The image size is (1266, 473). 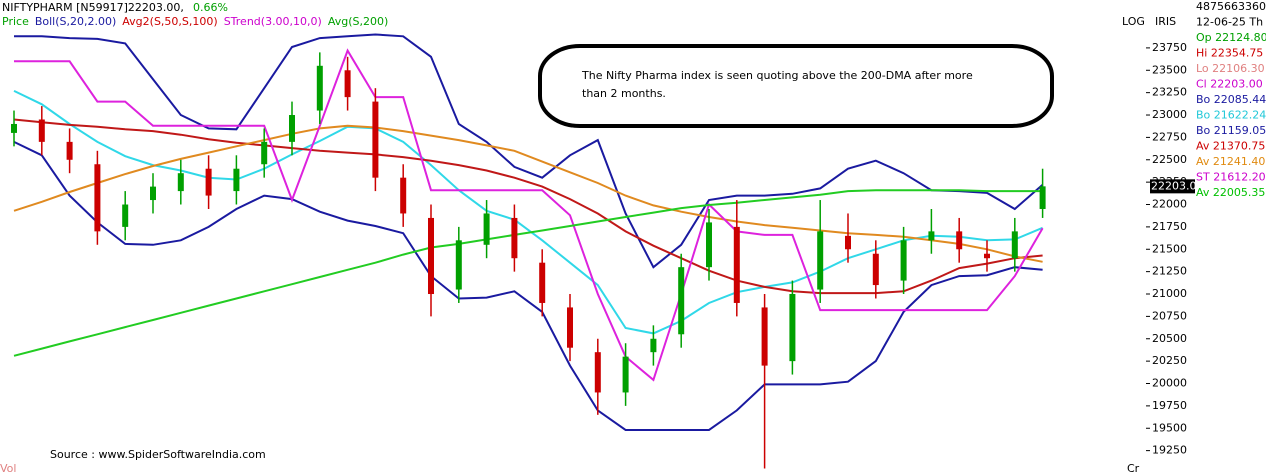 I want to click on header-symbol: NIFTYPHARM [N59917]22203.00,, so click(x=93, y=7).